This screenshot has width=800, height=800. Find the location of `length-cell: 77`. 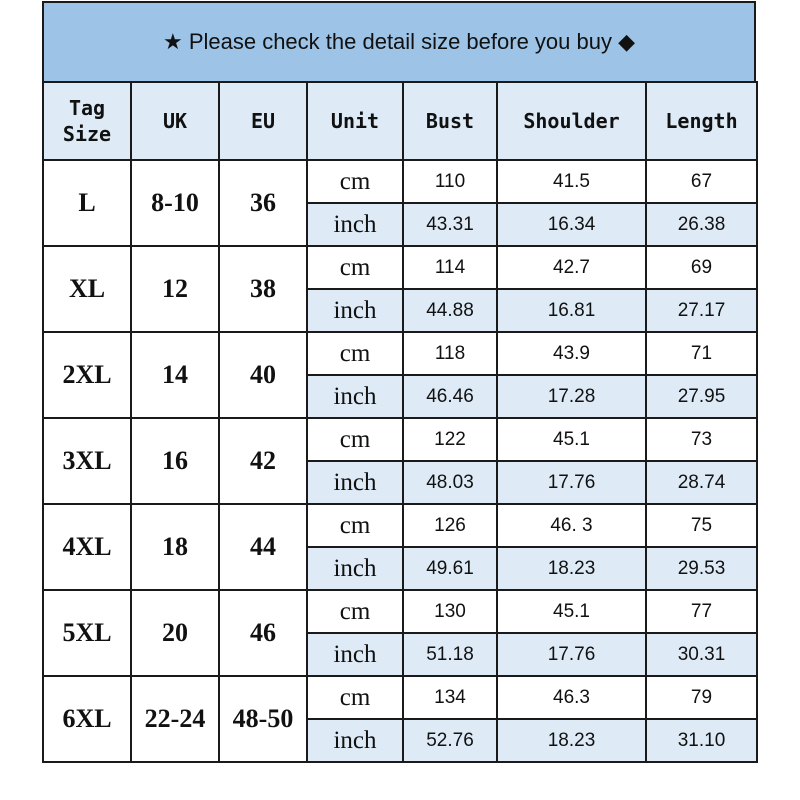

length-cell: 77 is located at coordinates (701, 611).